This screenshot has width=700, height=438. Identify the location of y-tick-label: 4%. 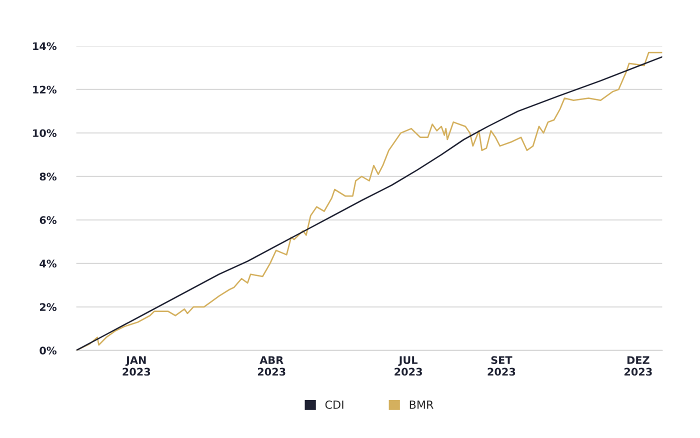
(48, 264).